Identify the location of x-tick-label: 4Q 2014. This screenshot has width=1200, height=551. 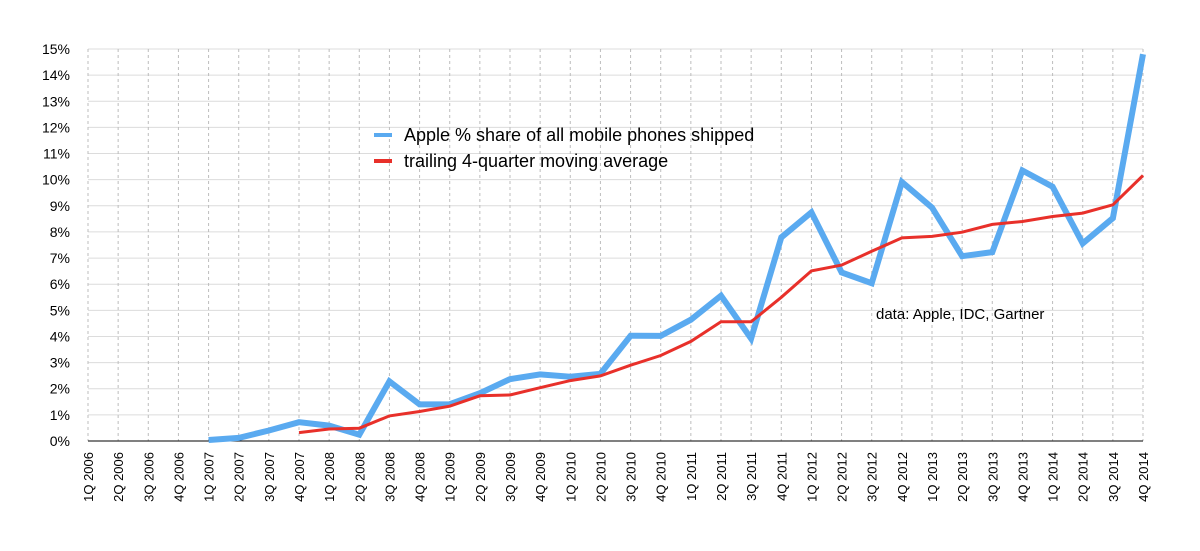
(1143, 477).